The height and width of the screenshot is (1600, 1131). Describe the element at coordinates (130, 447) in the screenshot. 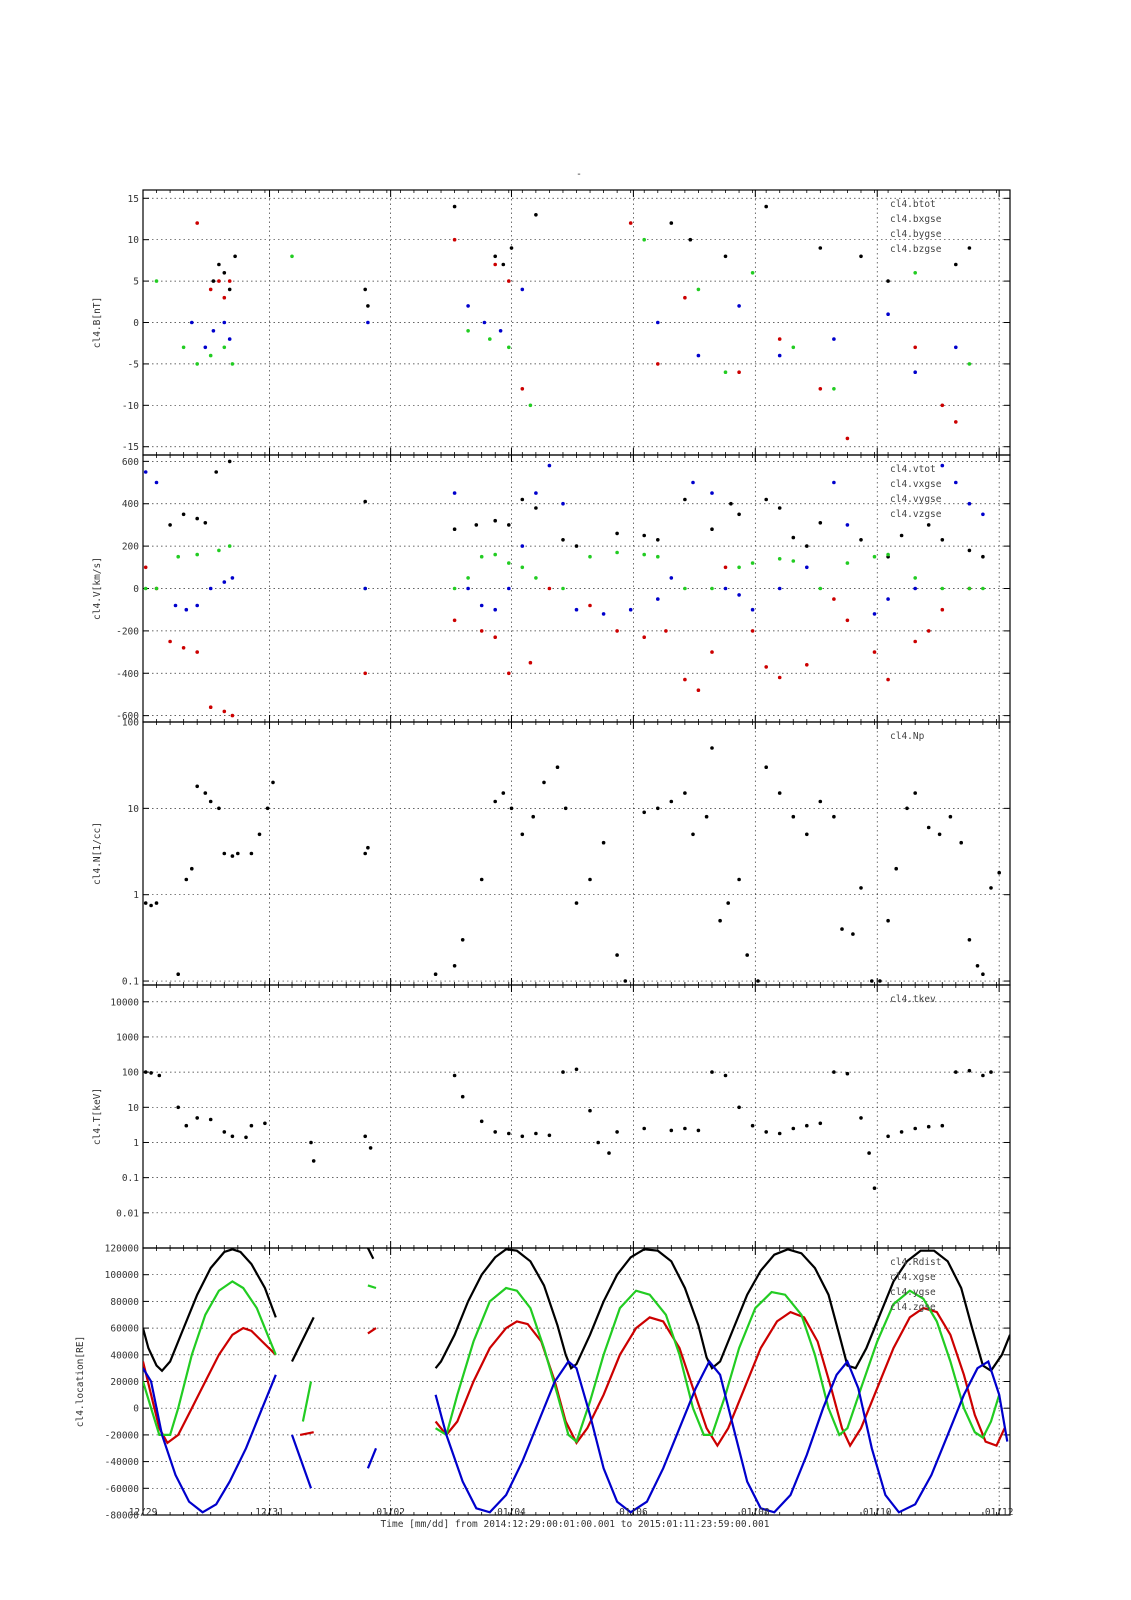

I see `y-tick-label: -15` at that location.